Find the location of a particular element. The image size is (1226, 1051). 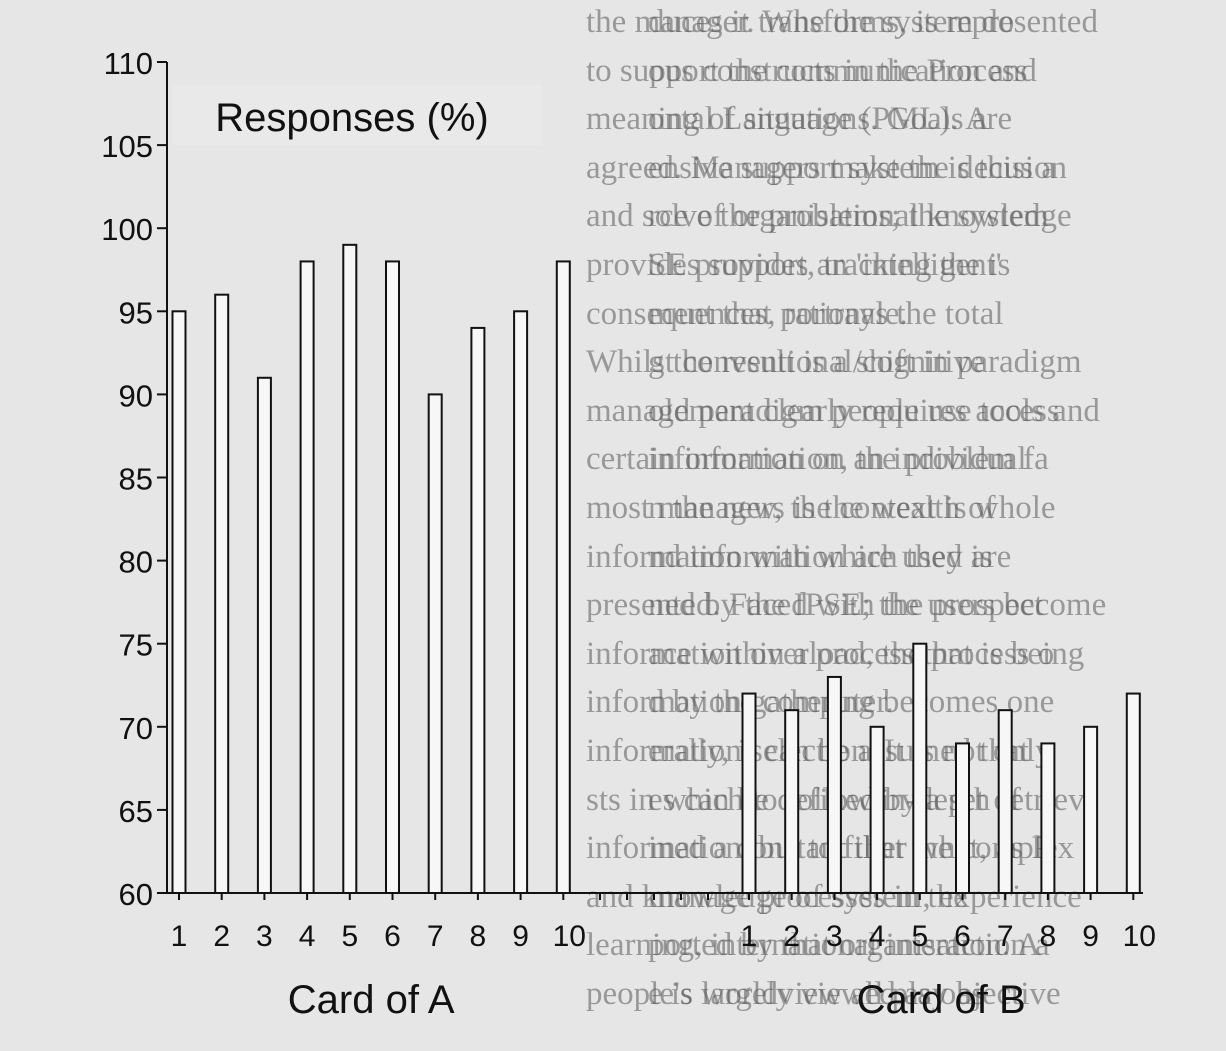

background-text-line: ensive support system is thus a is located at coordinates (852, 167).